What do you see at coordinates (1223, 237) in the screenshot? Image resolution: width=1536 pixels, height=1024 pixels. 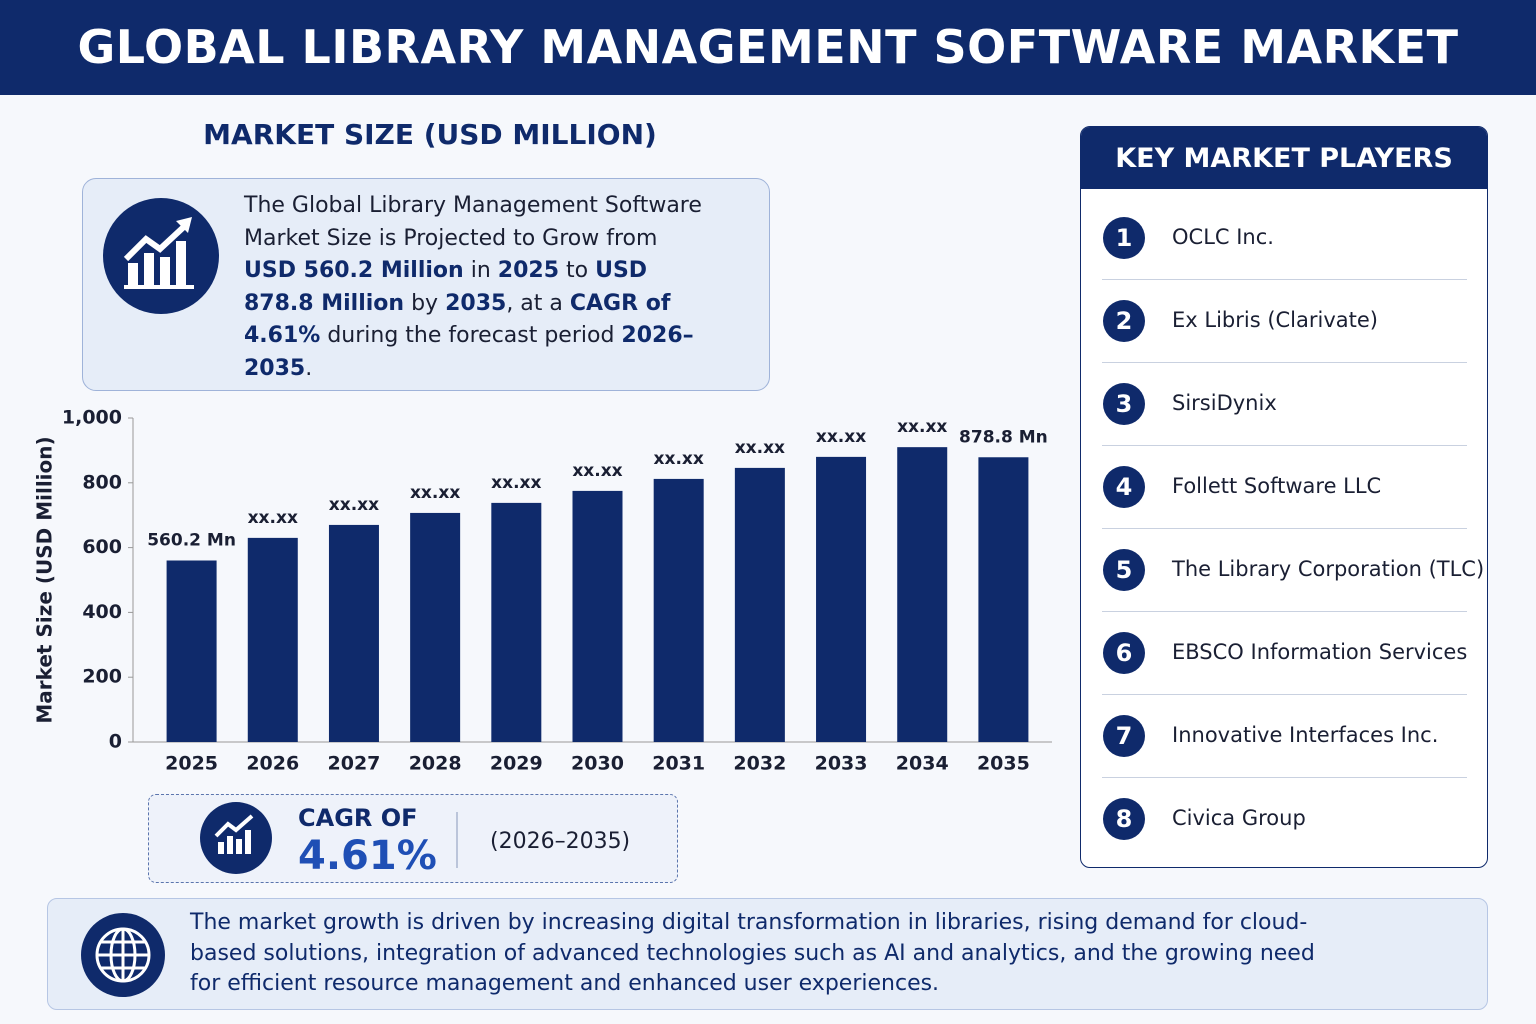 I see `player-name: OCLC Inc.` at bounding box center [1223, 237].